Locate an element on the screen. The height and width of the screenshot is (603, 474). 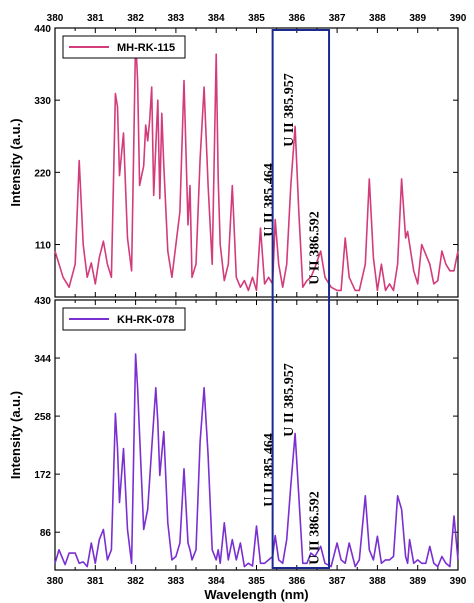
y-tick-label: 86 is located at coordinates (46, 533).